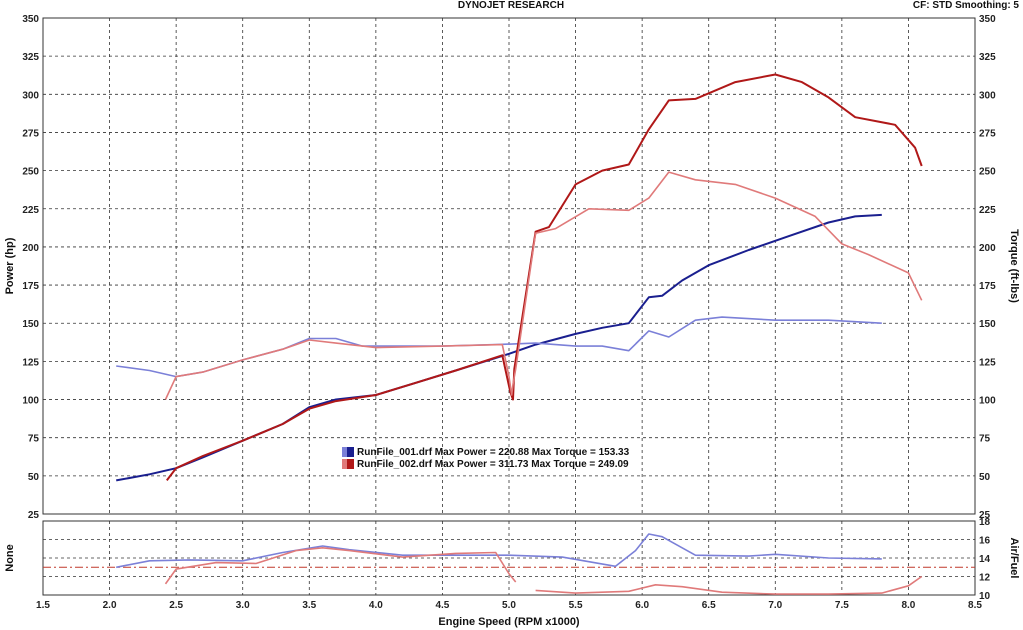 This screenshot has width=1023, height=630. Describe the element at coordinates (985, 477) in the screenshot. I see `y2-tick-label: 50` at that location.